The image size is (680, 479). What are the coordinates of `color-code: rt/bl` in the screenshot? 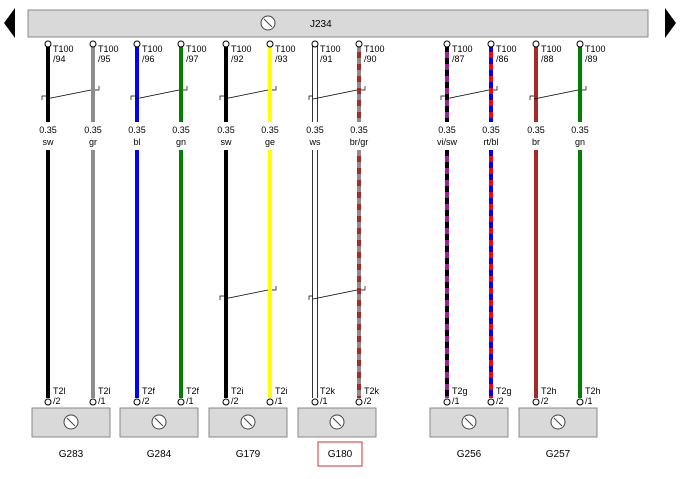 It's located at (490, 142).